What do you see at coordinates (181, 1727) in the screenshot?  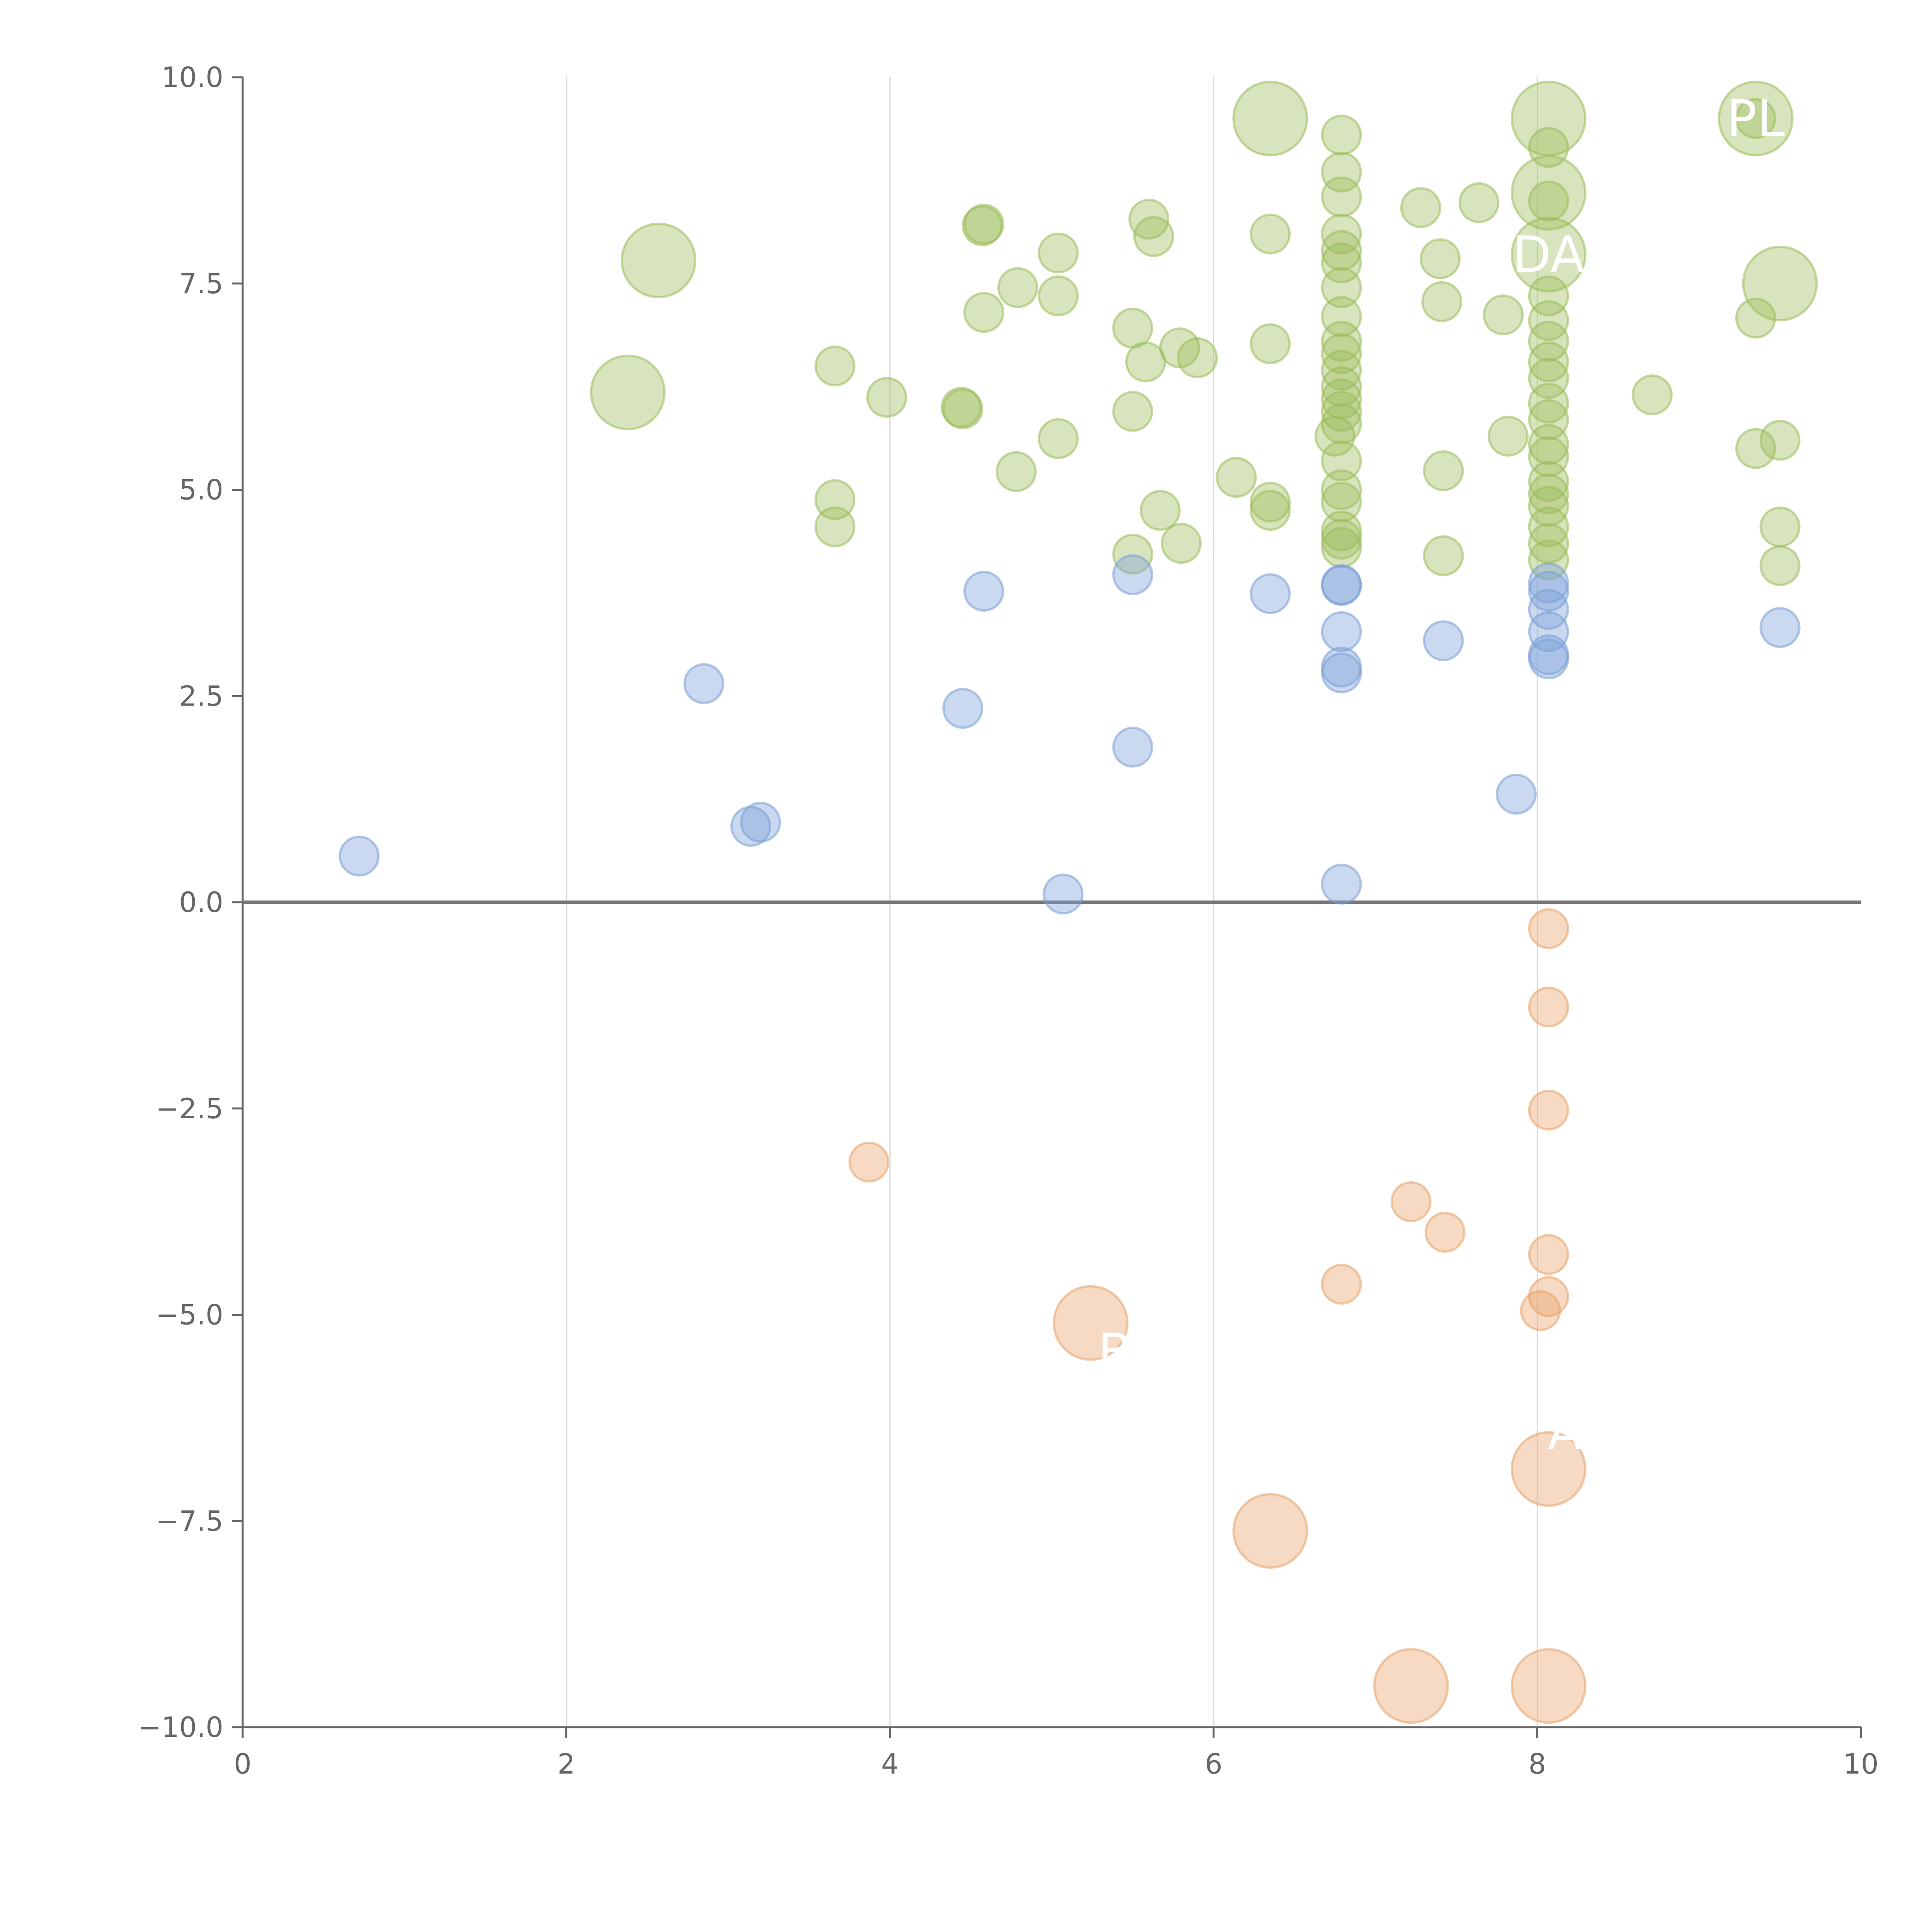 I see `y-tick-label: −10.0` at bounding box center [181, 1727].